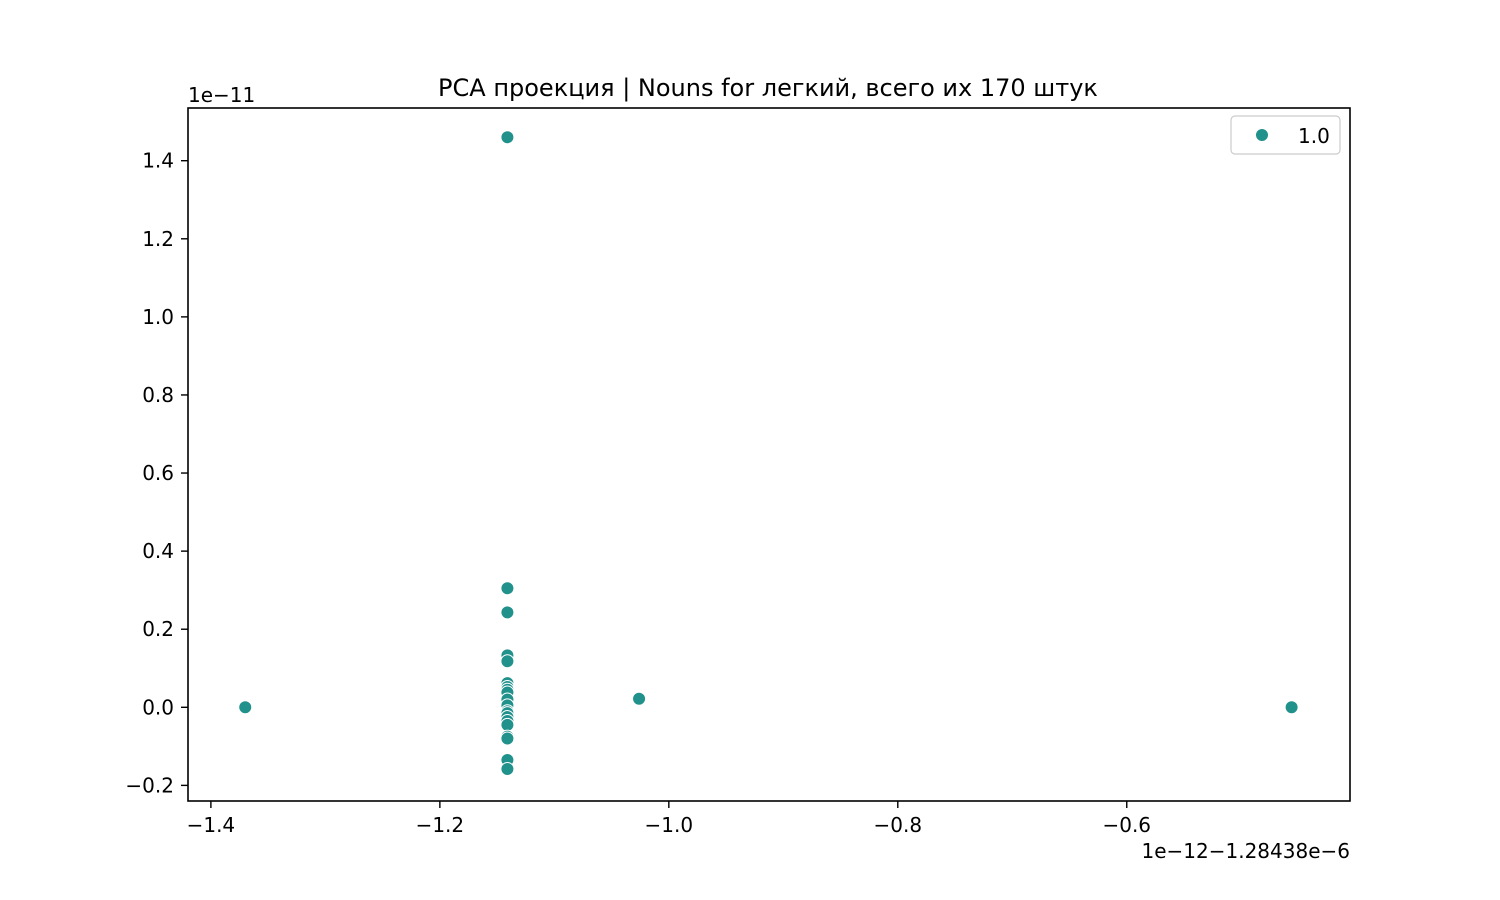  What do you see at coordinates (1262, 135) in the screenshot?
I see `legend-marker` at bounding box center [1262, 135].